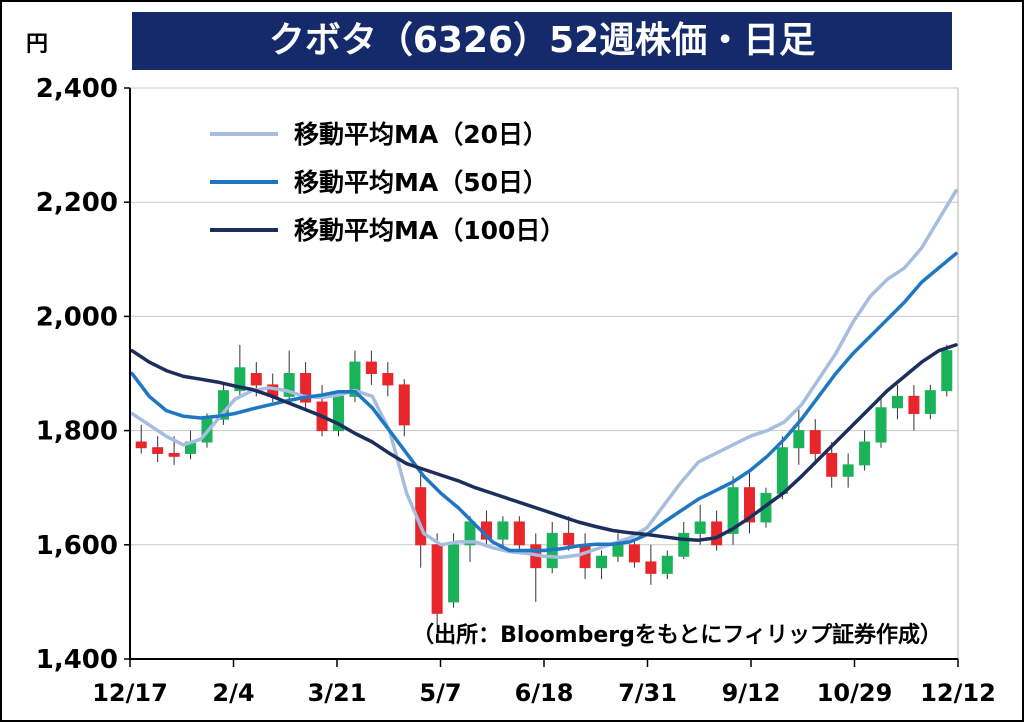 The image size is (1024, 722). What do you see at coordinates (647, 693) in the screenshot?
I see `x-tick-label: 7/31` at bounding box center [647, 693].